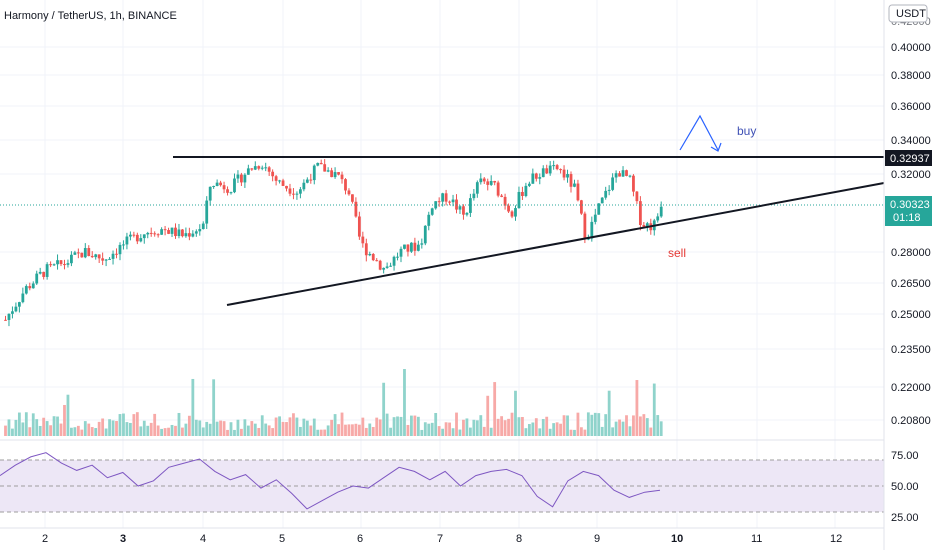 This screenshot has width=932, height=550. What do you see at coordinates (716, 147) in the screenshot?
I see `buy-arrowhead-icon` at bounding box center [716, 147].